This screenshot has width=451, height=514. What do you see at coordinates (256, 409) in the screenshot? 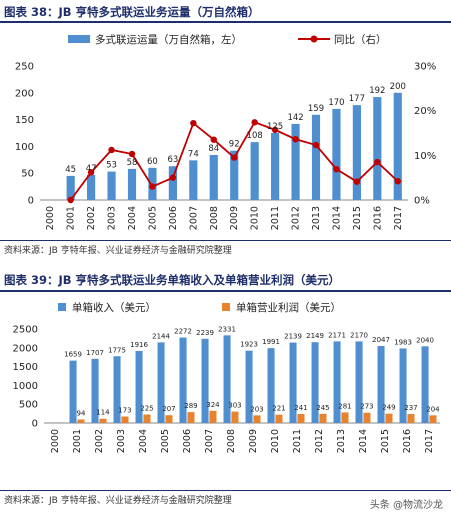
I see `data-label-profit: 203` at bounding box center [256, 409].